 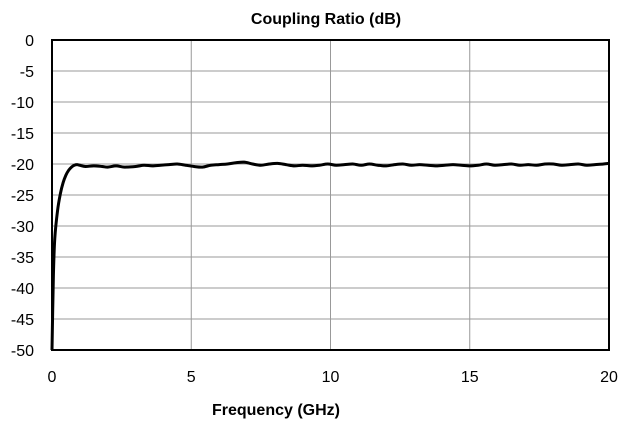 I want to click on x-tick-label: 0, so click(x=52, y=377).